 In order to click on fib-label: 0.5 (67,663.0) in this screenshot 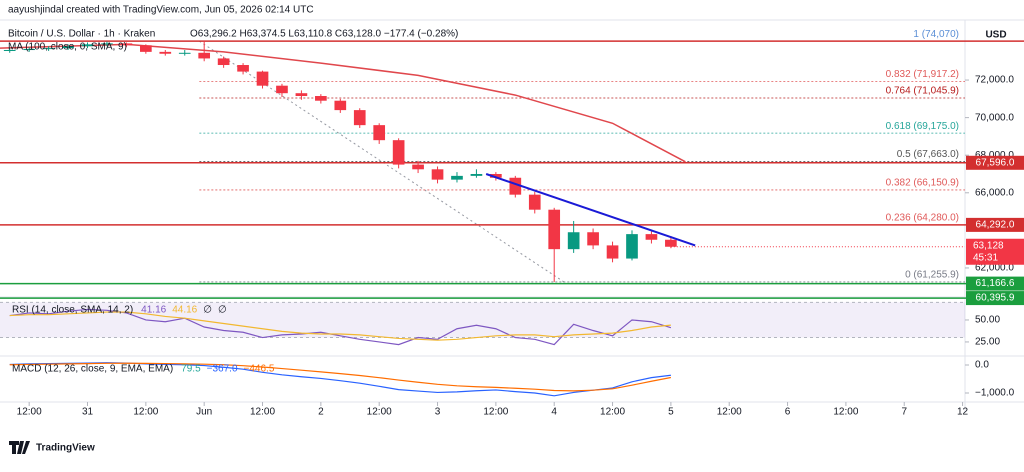, I will do `click(928, 154)`.